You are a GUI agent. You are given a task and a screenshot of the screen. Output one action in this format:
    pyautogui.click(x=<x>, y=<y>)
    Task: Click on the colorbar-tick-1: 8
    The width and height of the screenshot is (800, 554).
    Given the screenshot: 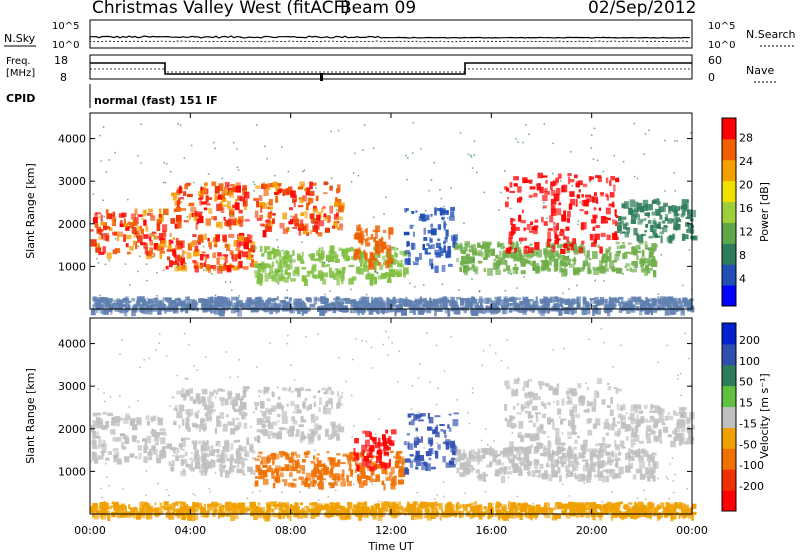 What is the action you would take?
    pyautogui.click(x=742, y=255)
    